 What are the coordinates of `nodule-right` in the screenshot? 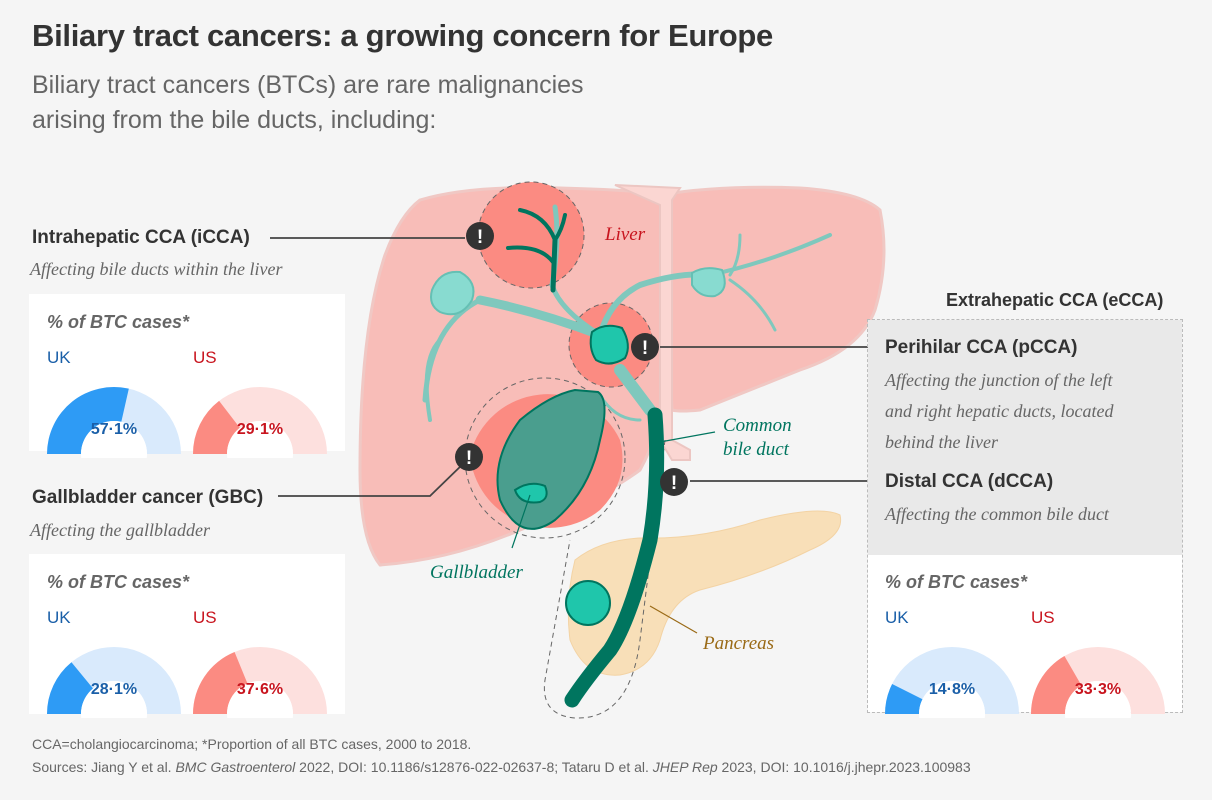 It's located at (708, 282).